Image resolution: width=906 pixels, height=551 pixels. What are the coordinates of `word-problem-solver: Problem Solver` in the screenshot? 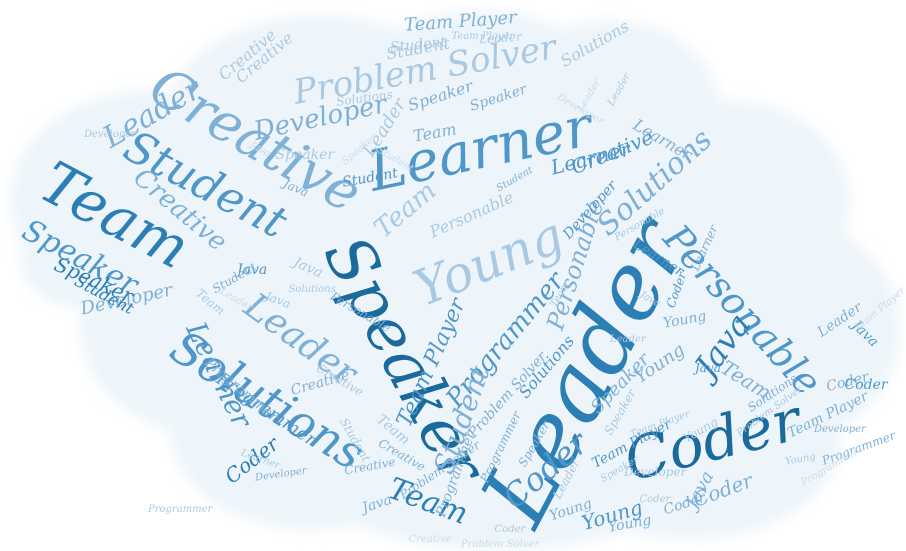 It's located at (500, 544).